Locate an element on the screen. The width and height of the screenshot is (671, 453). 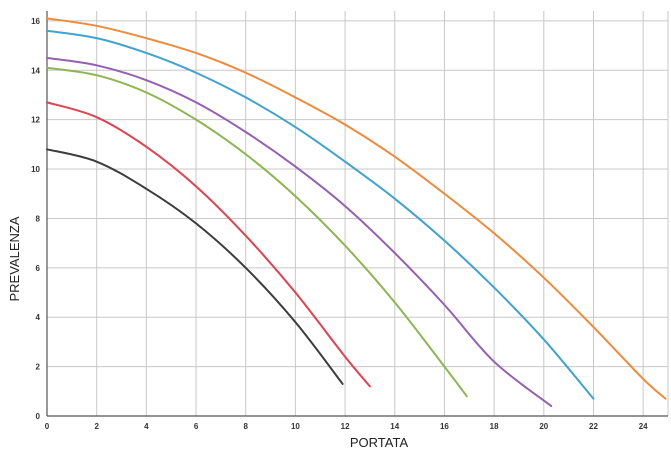
x-tick-label: 6 is located at coordinates (196, 426).